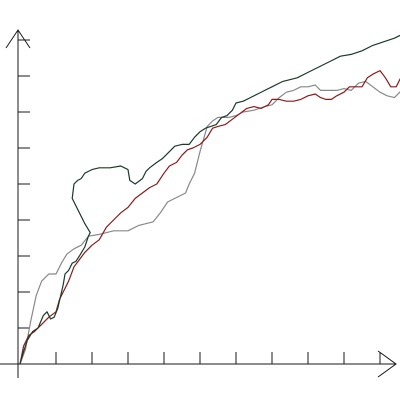 This screenshot has width=400, height=400. Describe the element at coordinates (387, 364) in the screenshot. I see `x-axis-arrowhead` at that location.